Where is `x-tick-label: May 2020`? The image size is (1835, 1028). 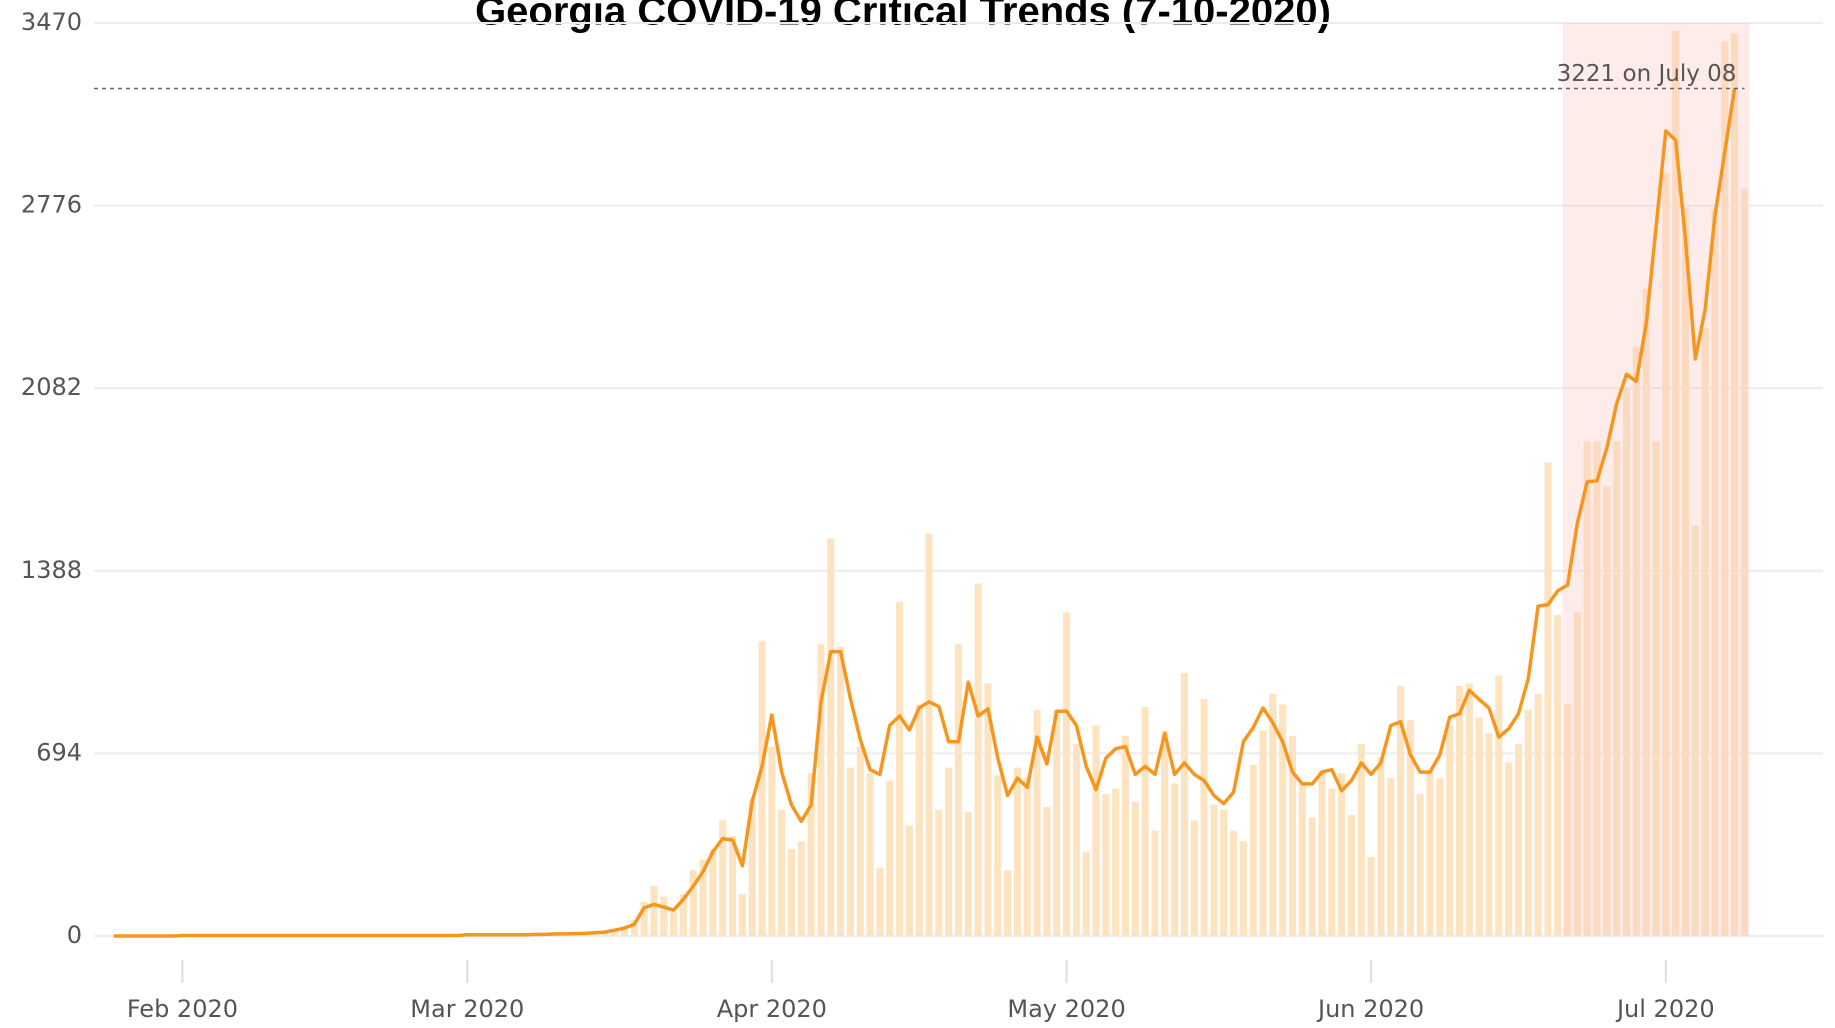
x-tick-label: May 2020 is located at coordinates (1066, 1009).